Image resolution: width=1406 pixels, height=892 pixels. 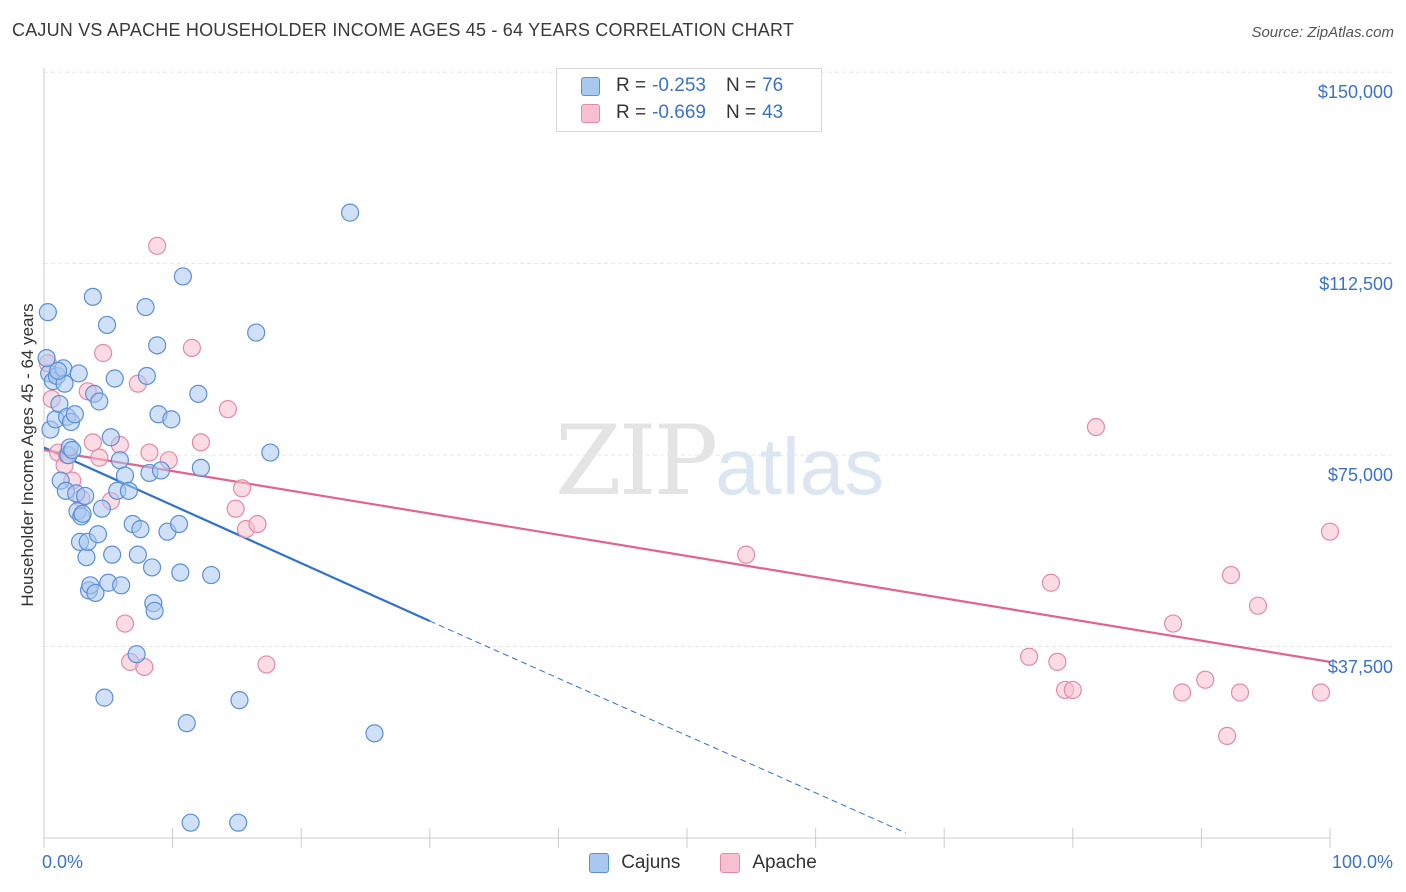 I want to click on series-legend: Cajuns Apache, so click(x=703, y=863).